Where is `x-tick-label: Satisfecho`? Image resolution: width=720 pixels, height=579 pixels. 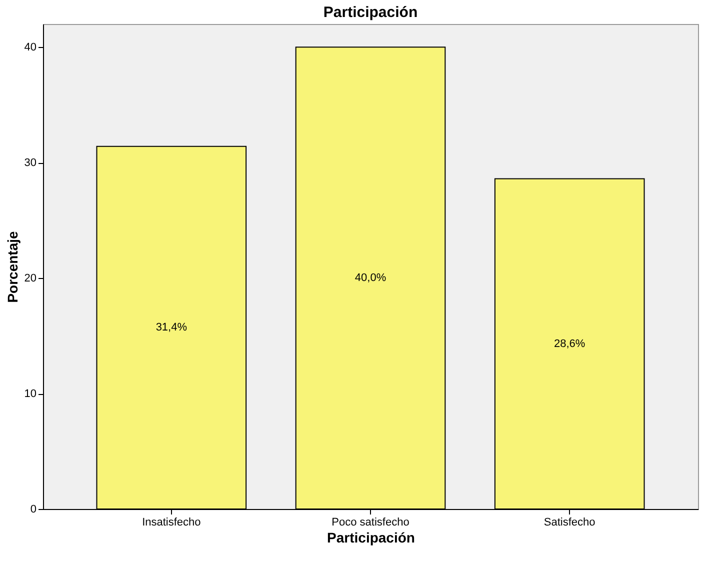 x-tick-label: Satisfecho is located at coordinates (570, 522).